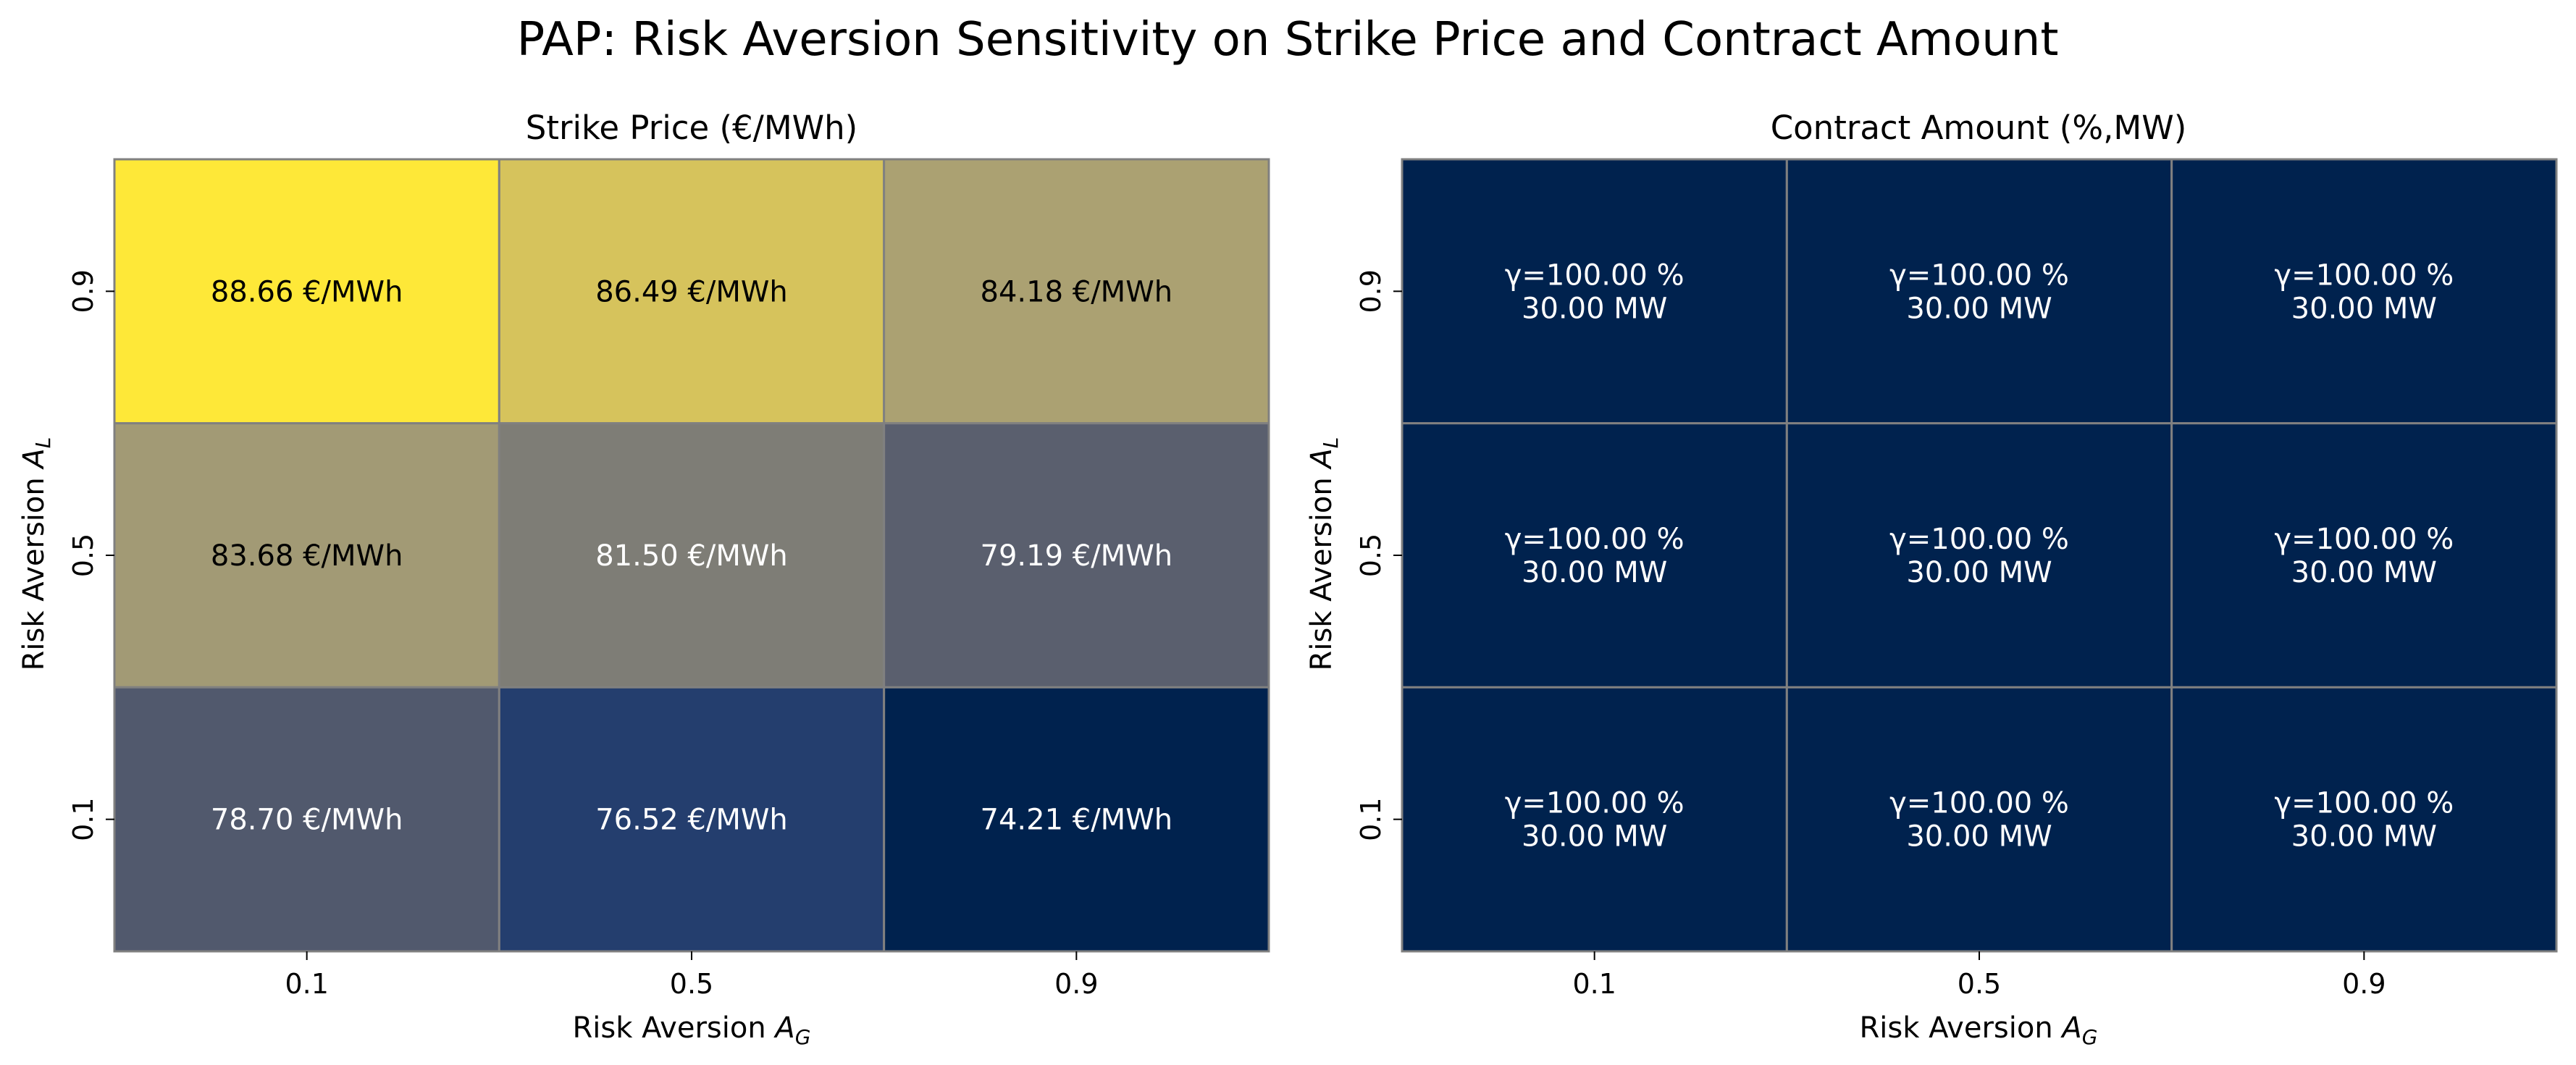 The height and width of the screenshot is (1065, 2576). What do you see at coordinates (2364, 984) in the screenshot?
I see `contract-amount-x-tick-label: 0.9` at bounding box center [2364, 984].